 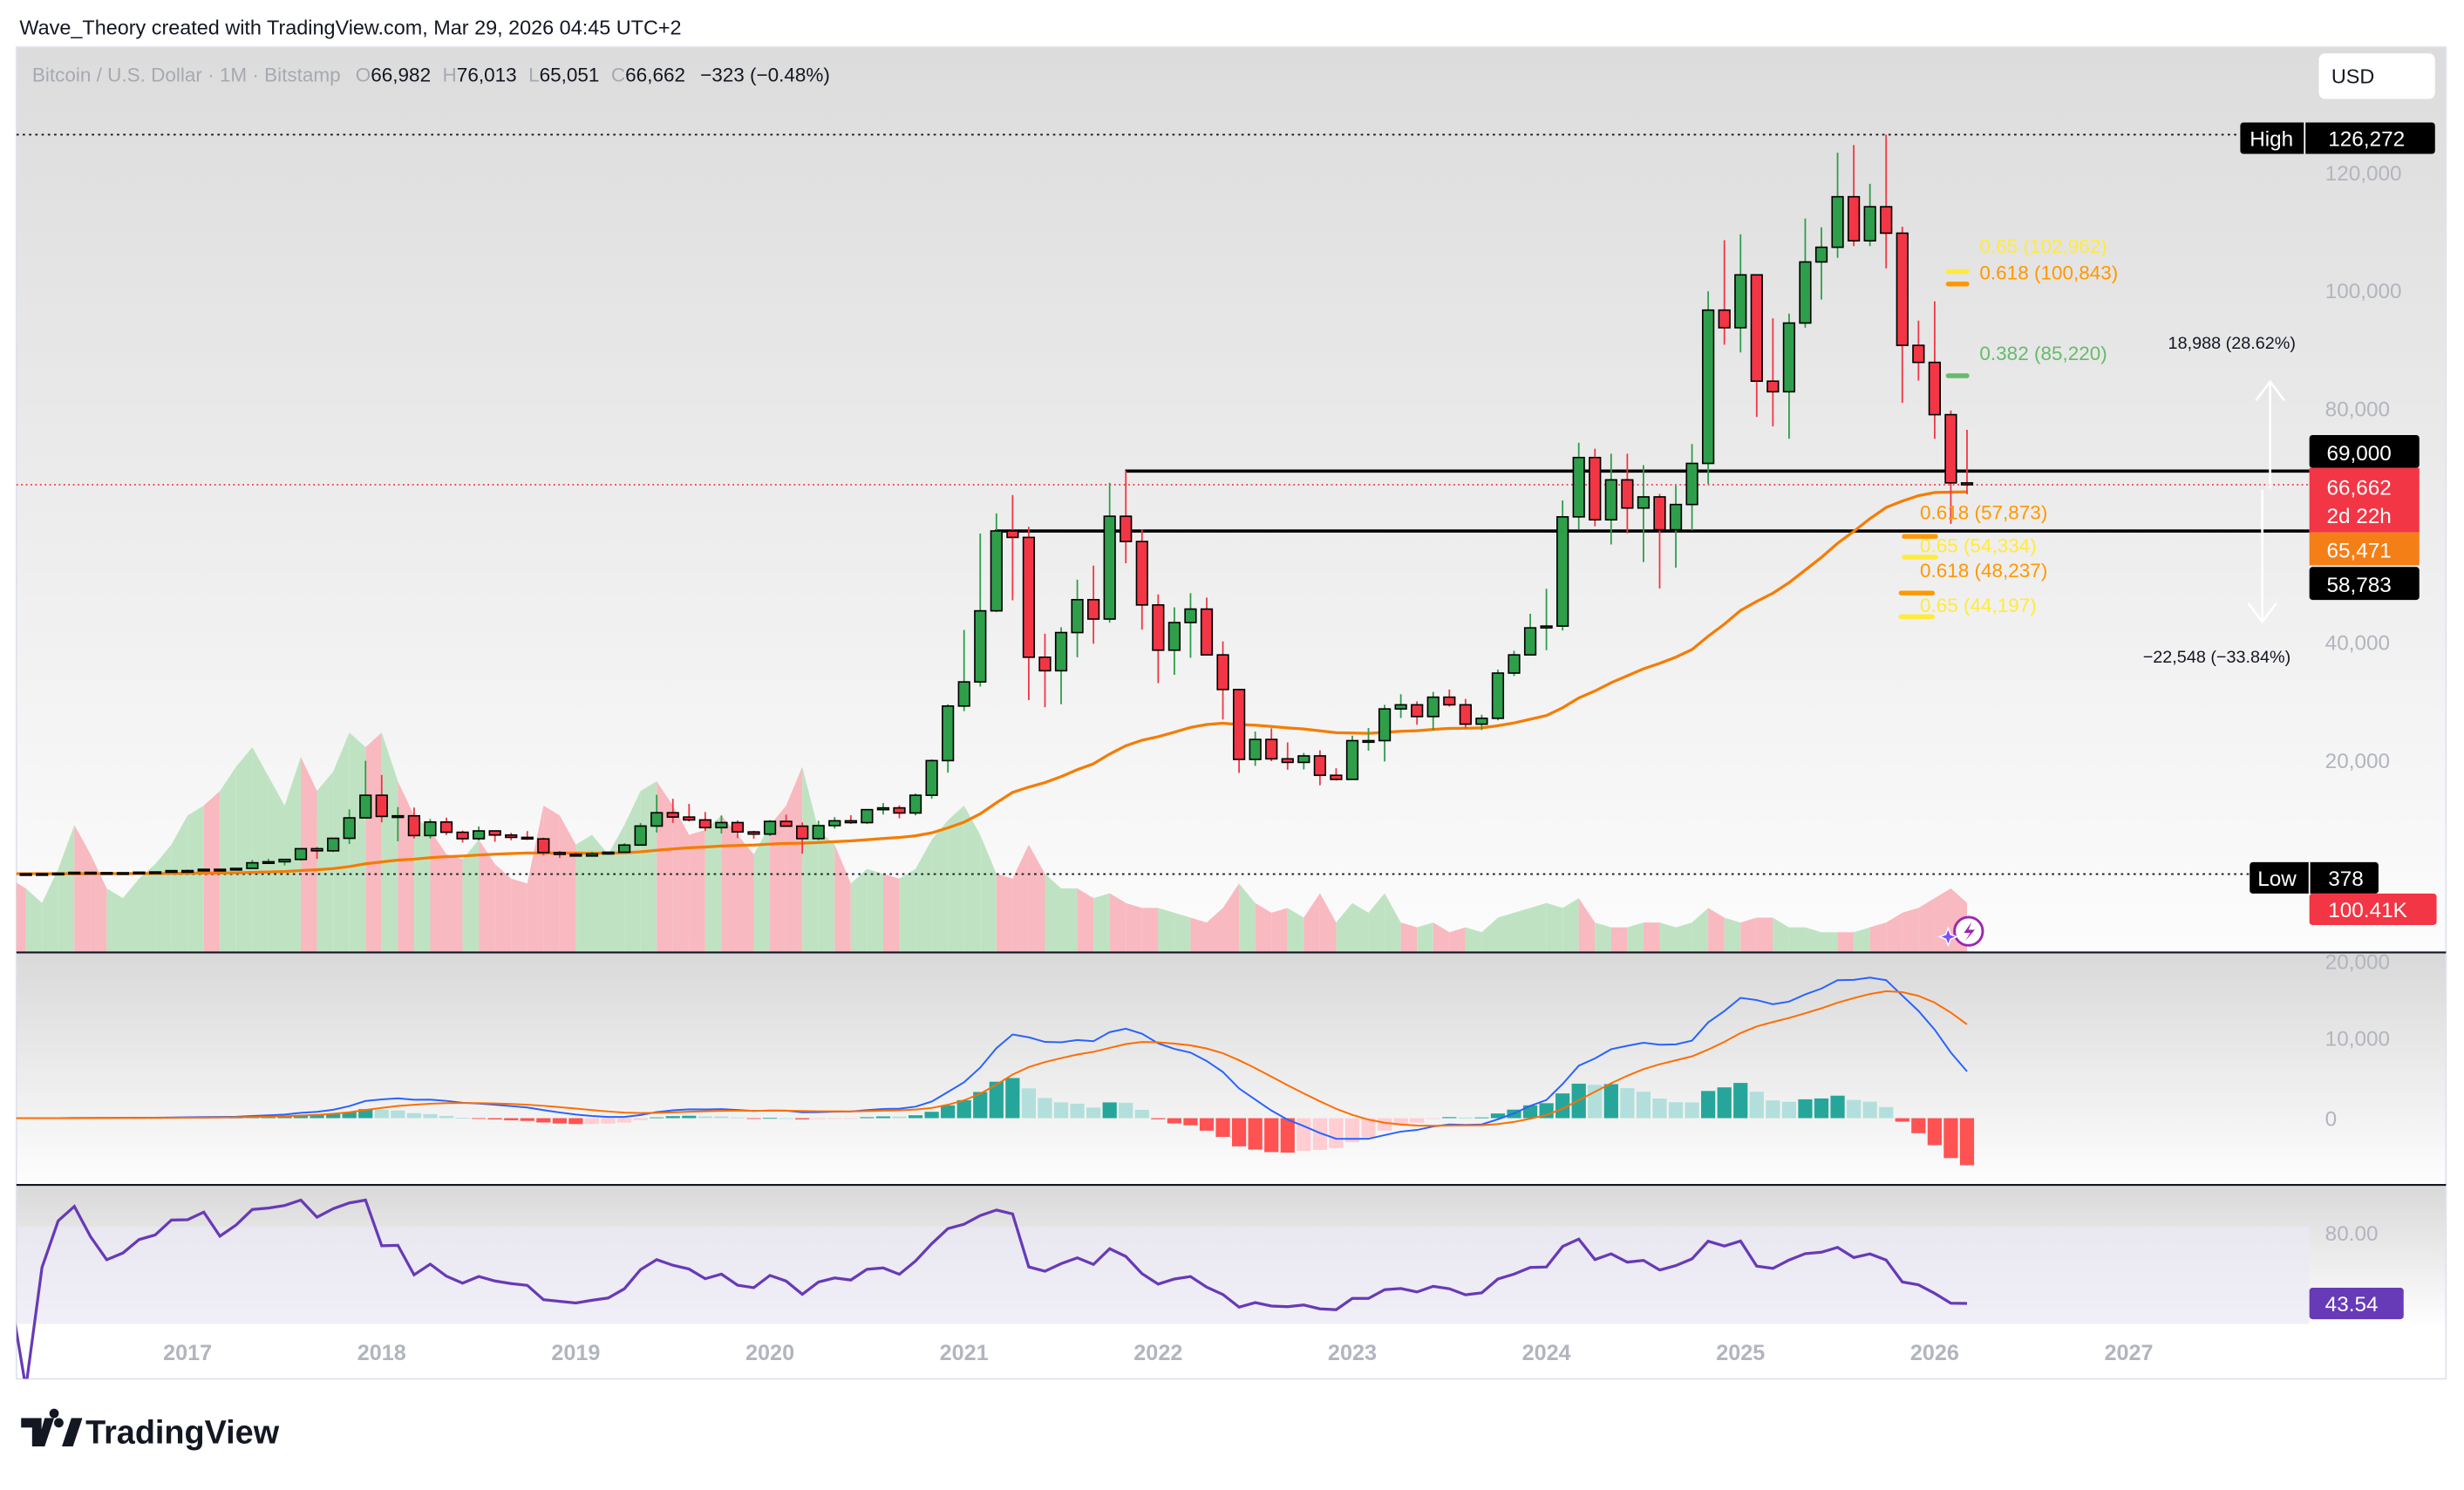 I want to click on price-range-measure: 18,988 (28.62%) −22,548 (−33.84%), so click(x=2219, y=500).